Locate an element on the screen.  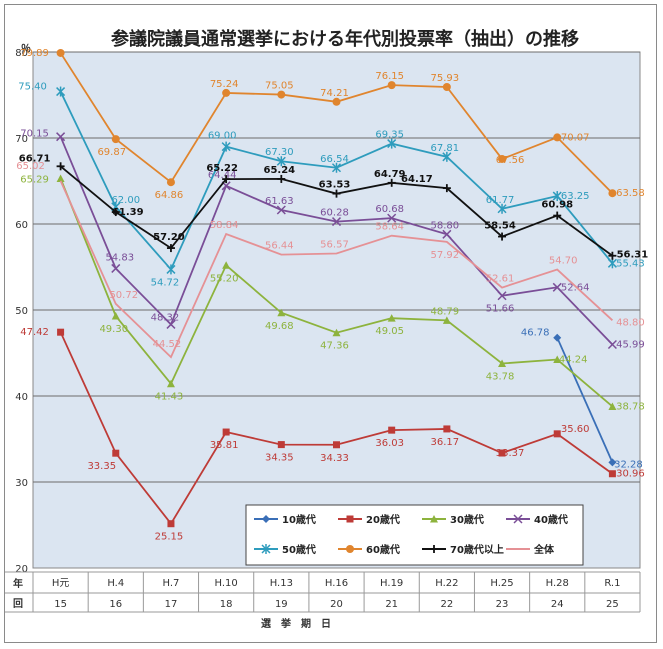
legend-label: 60歳代 is located at coordinates (383, 549).